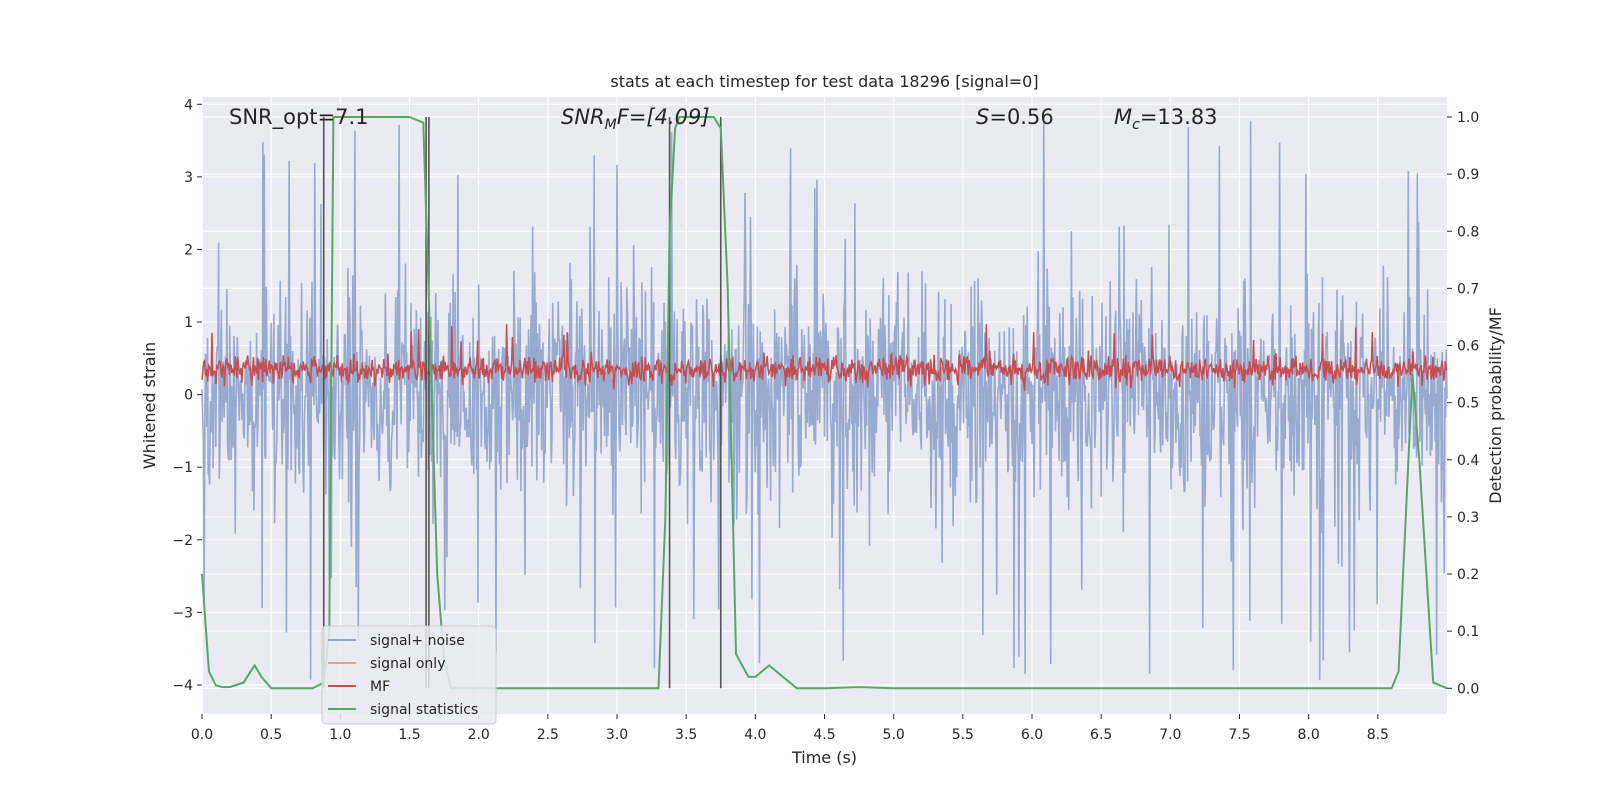 The image size is (1600, 800). I want to click on right-y-tick-label: 0.6, so click(1468, 347).